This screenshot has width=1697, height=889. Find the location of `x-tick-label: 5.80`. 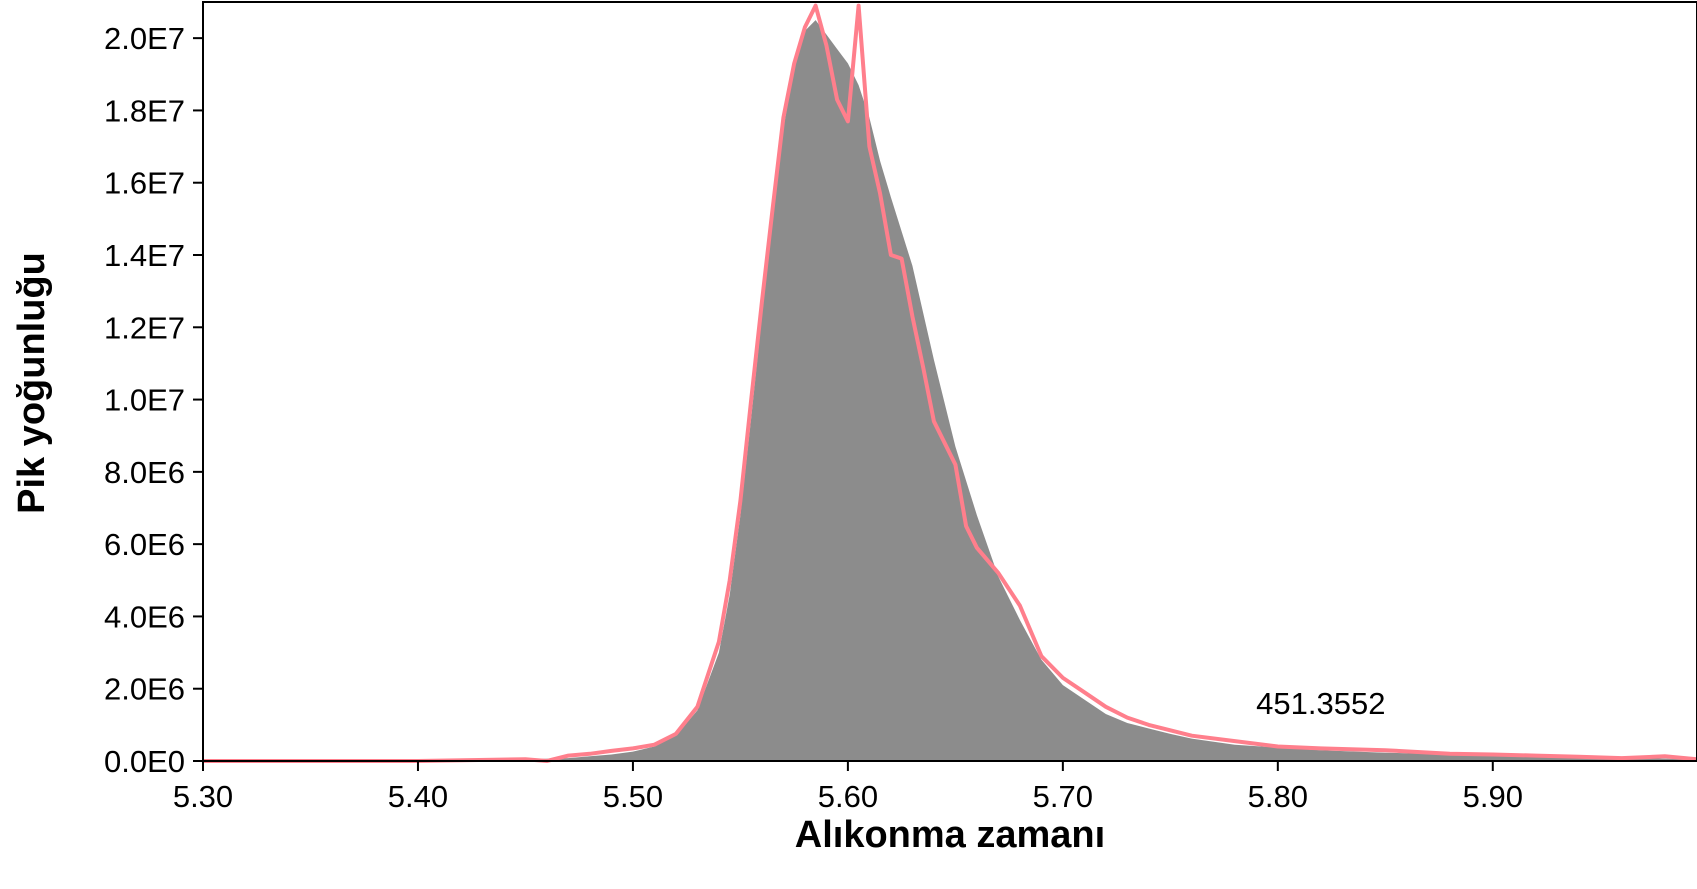

x-tick-label: 5.80 is located at coordinates (1278, 796).